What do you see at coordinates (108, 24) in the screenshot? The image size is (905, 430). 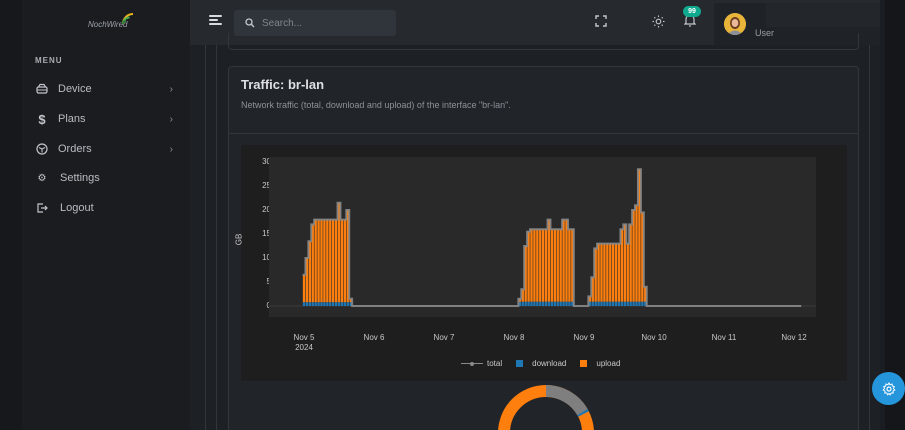 I see `brand-name: NochWired` at bounding box center [108, 24].